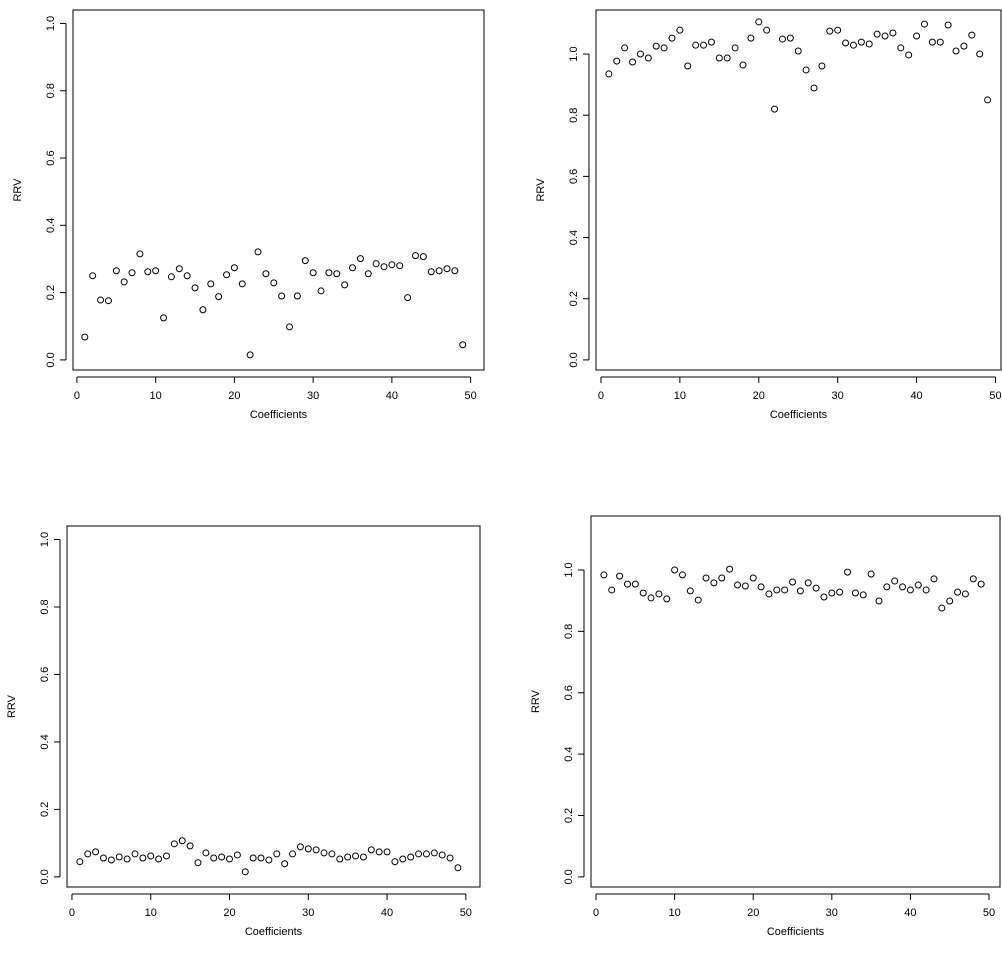 The width and height of the screenshot is (1002, 954). I want to click on y-tick-label: 0.0, so click(574, 359).